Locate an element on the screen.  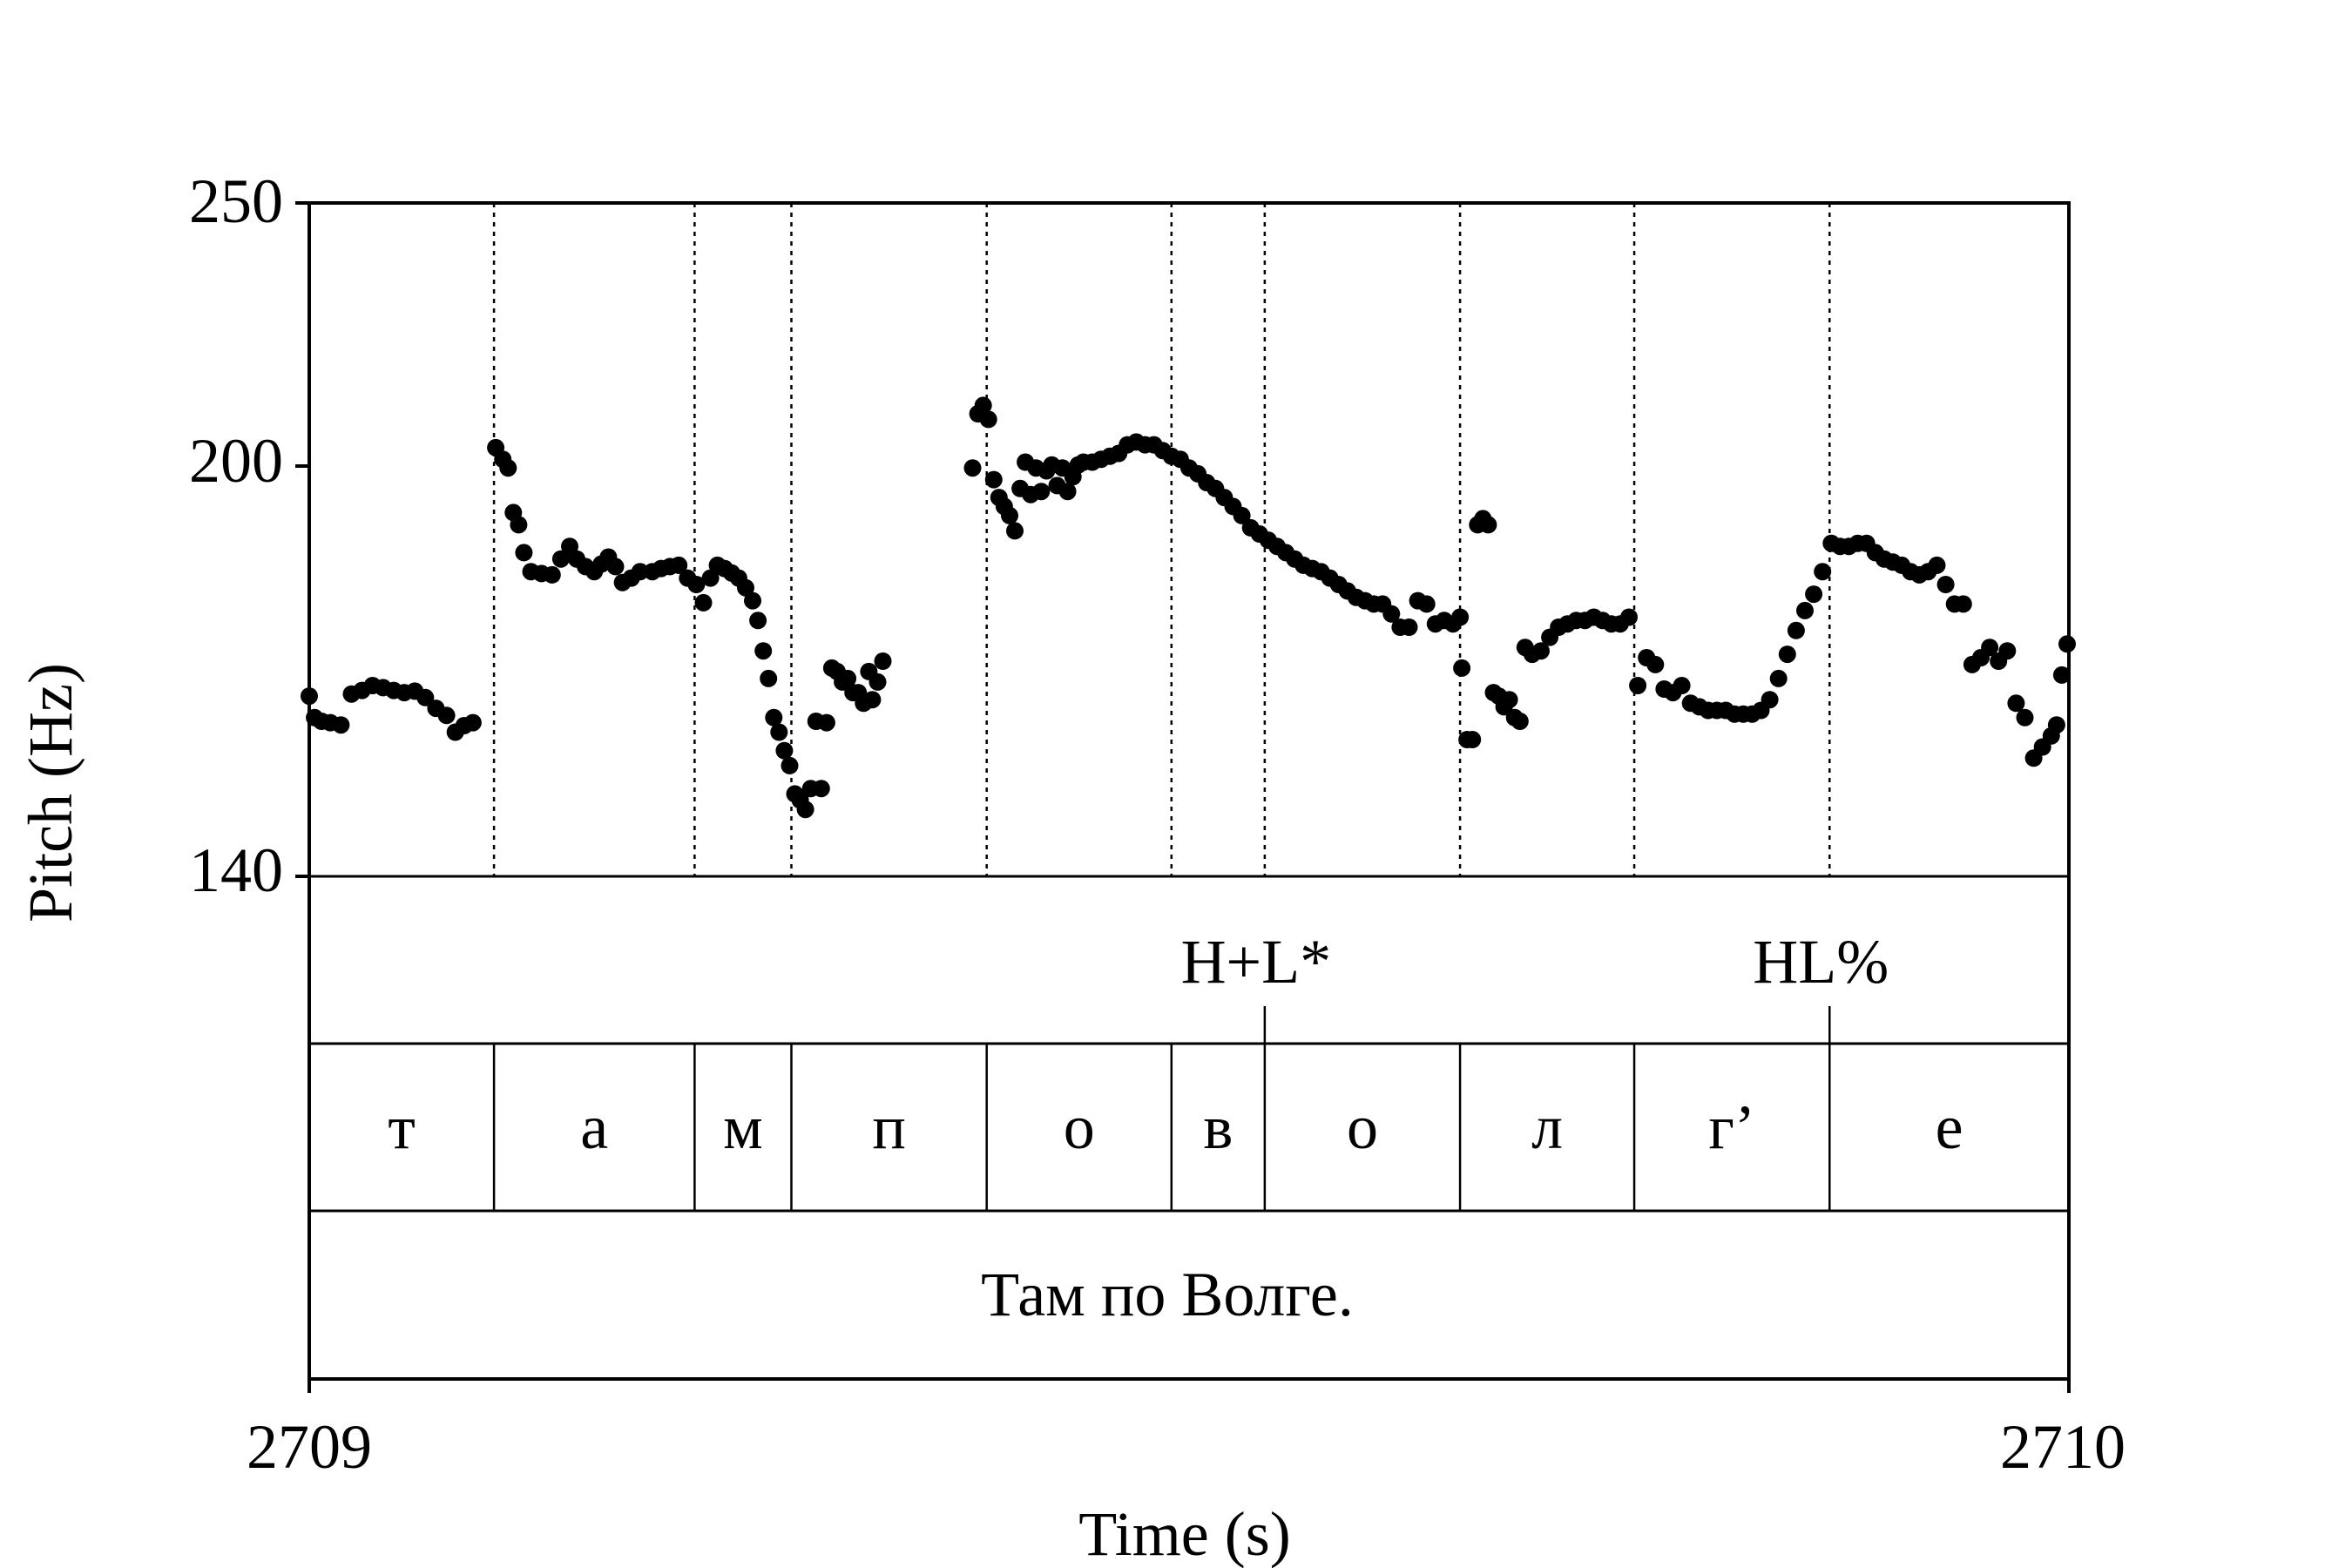
y-tick-200: 200 is located at coordinates (236, 461).